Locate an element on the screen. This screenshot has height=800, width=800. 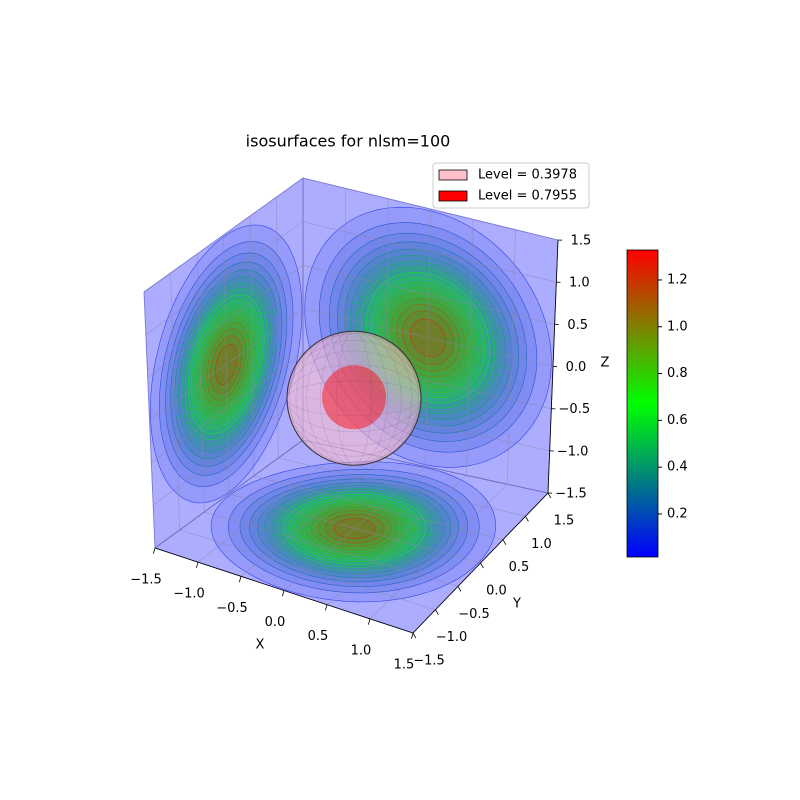
mesh-line is located at coordinates (354, 398).